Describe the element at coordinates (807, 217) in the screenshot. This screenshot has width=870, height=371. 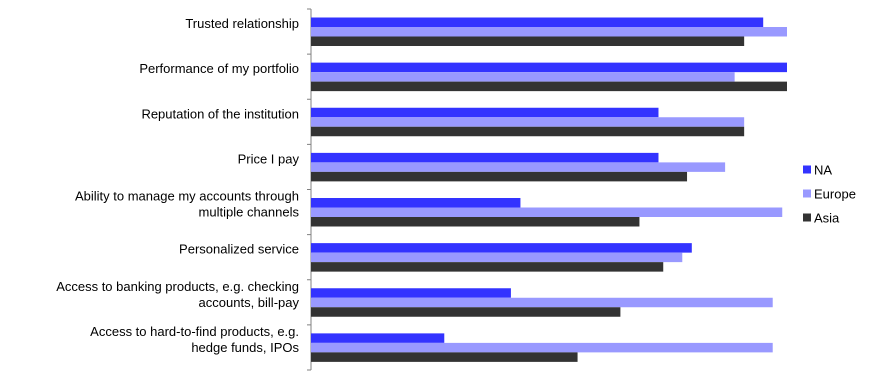
I see `legend-swatch-asia` at that location.